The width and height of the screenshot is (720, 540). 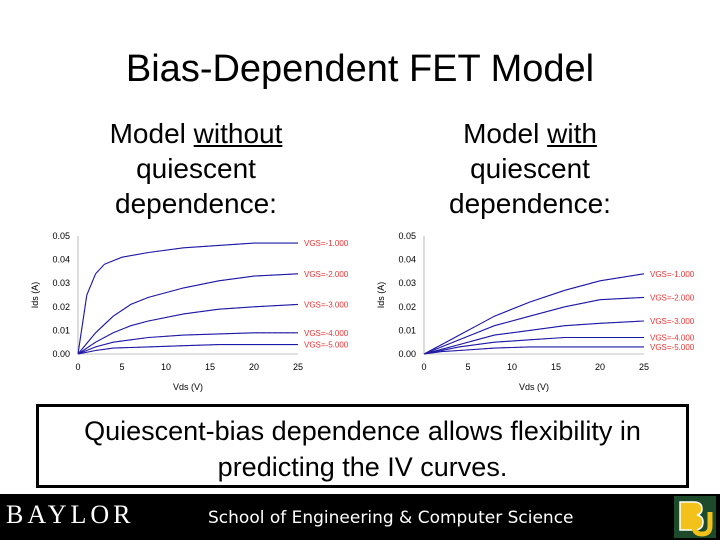 What do you see at coordinates (695, 517) in the screenshot?
I see `baylor-bu-logo-icon` at bounding box center [695, 517].